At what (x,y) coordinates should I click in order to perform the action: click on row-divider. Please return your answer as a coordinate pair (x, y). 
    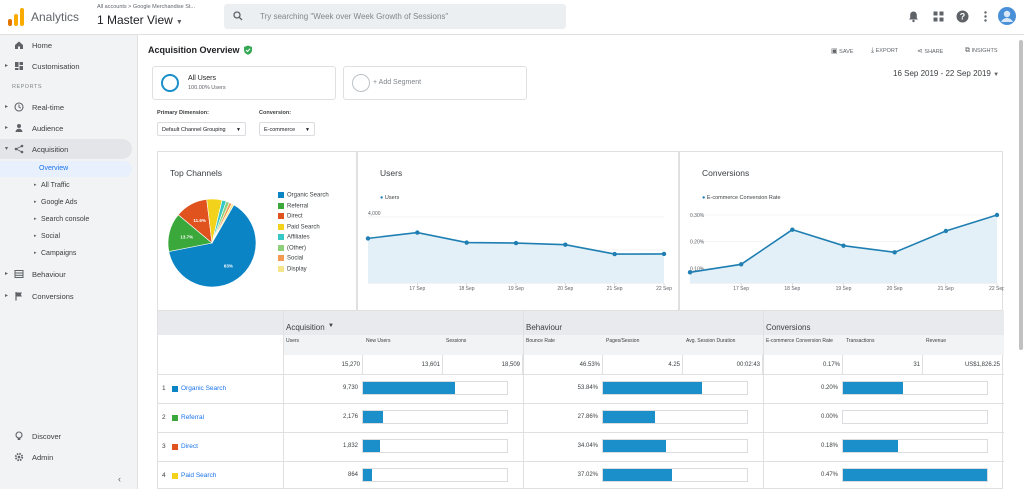
    Looking at the image, I should click on (581, 374).